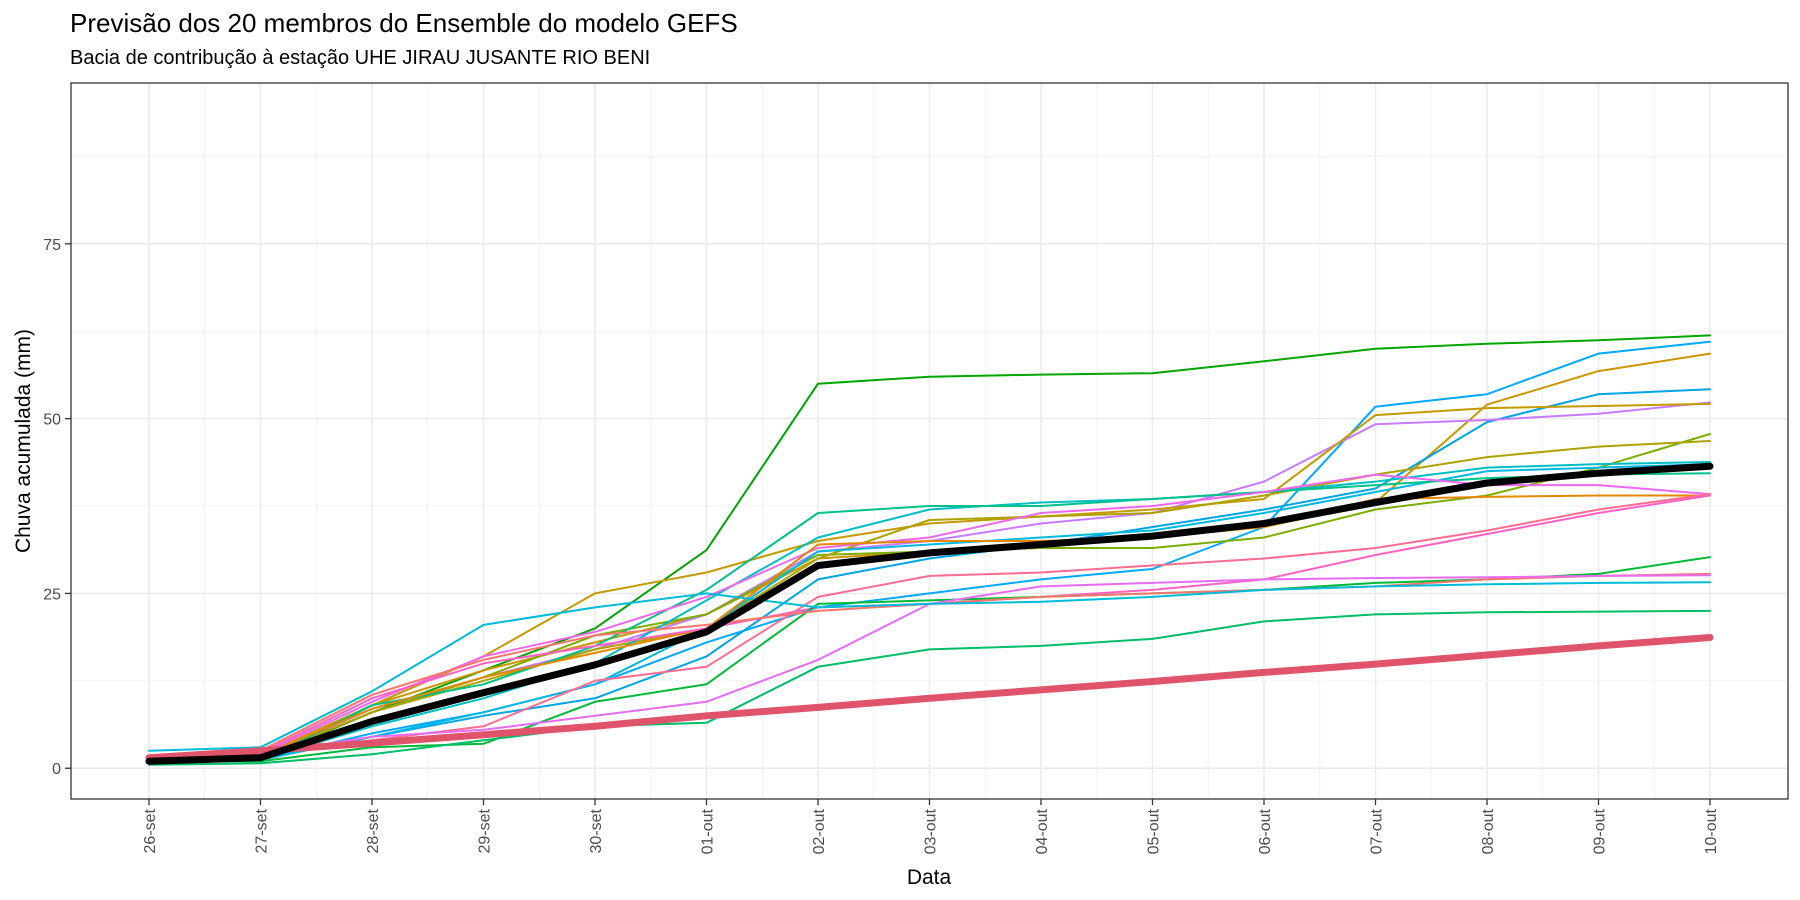 The image size is (1800, 900). Describe the element at coordinates (485, 830) in the screenshot. I see `x-tick-label: 29-set` at that location.